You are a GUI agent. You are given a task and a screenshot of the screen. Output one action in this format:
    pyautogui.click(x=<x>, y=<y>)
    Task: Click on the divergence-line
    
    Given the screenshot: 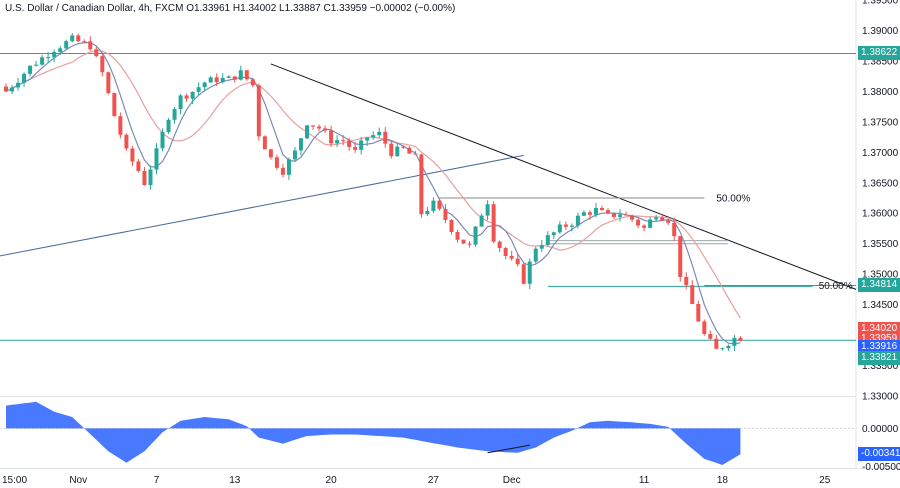 What is the action you would take?
    pyautogui.click(x=508, y=449)
    